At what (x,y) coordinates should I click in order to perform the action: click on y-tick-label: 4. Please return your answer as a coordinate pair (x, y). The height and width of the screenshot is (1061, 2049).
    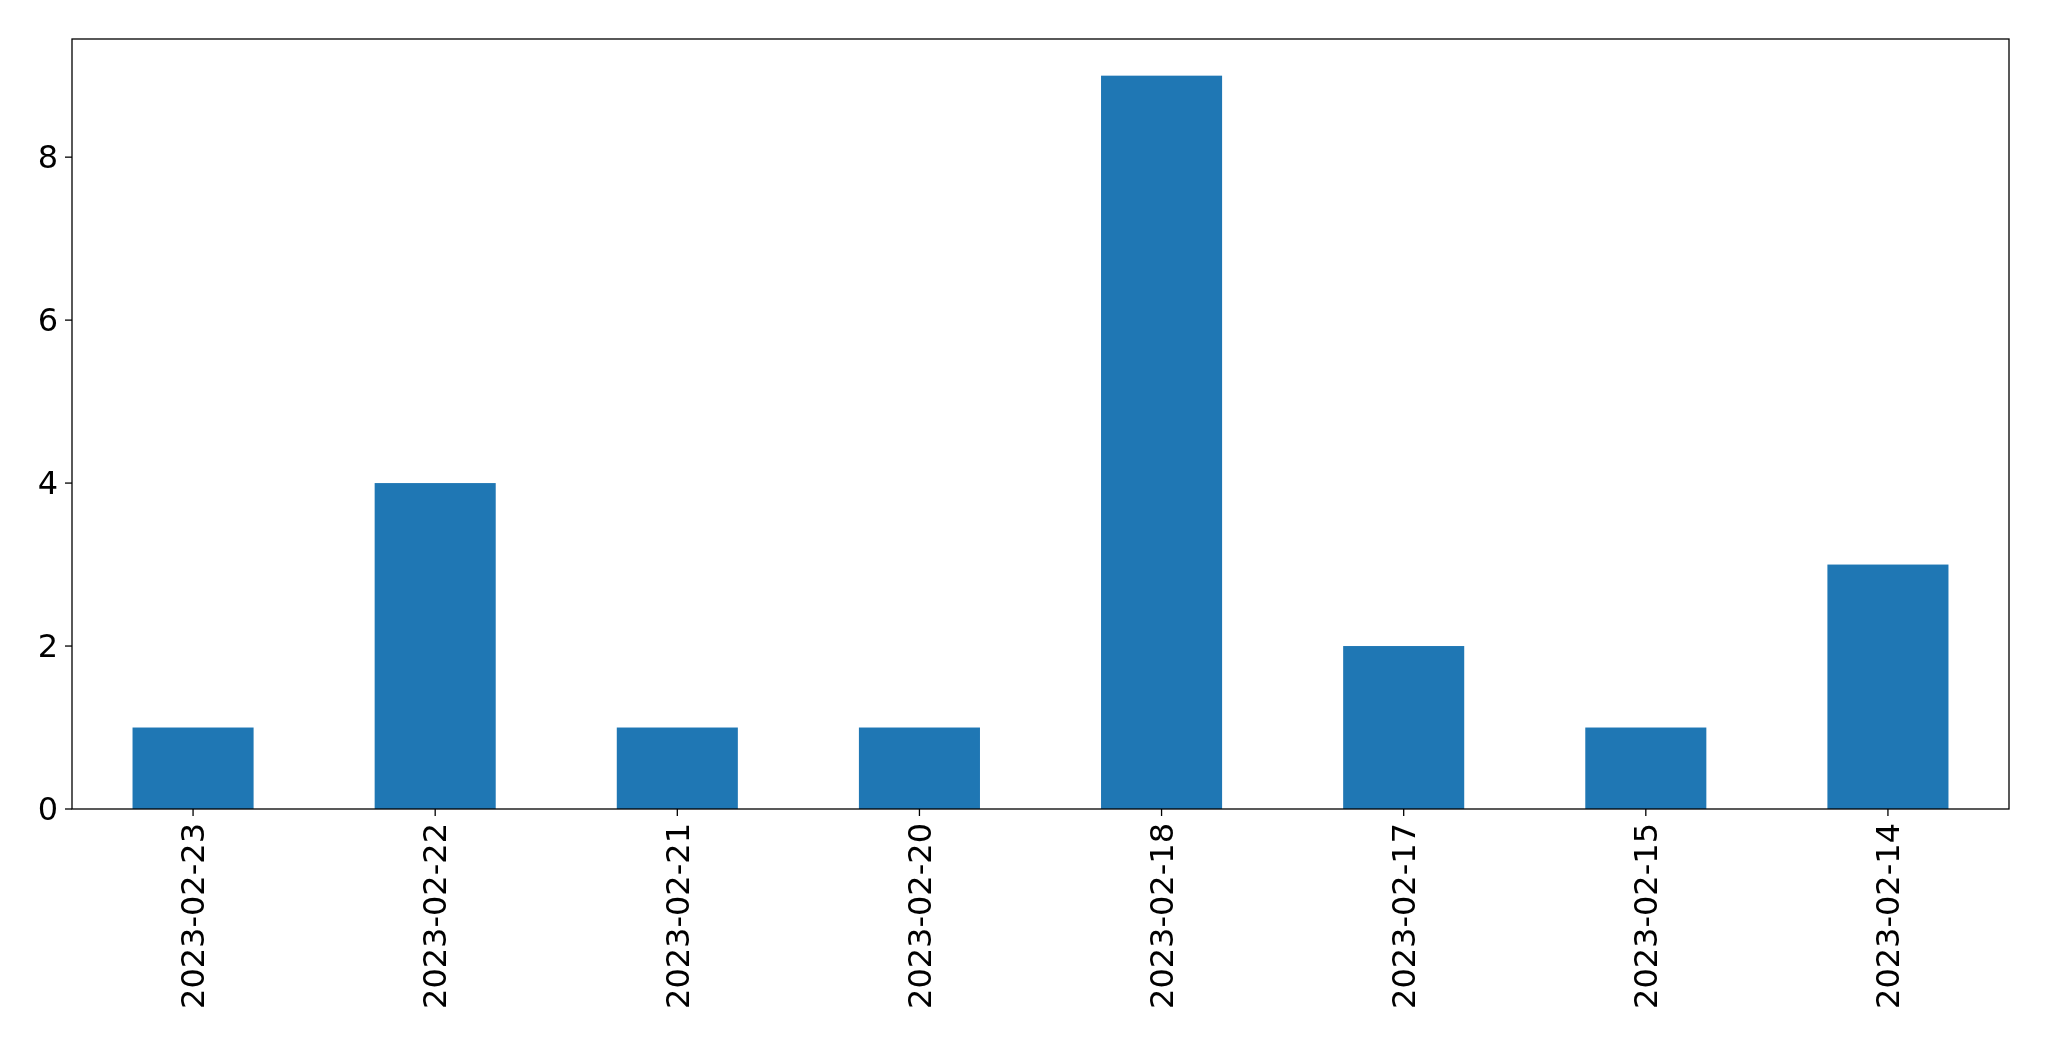
    Looking at the image, I should click on (47, 483).